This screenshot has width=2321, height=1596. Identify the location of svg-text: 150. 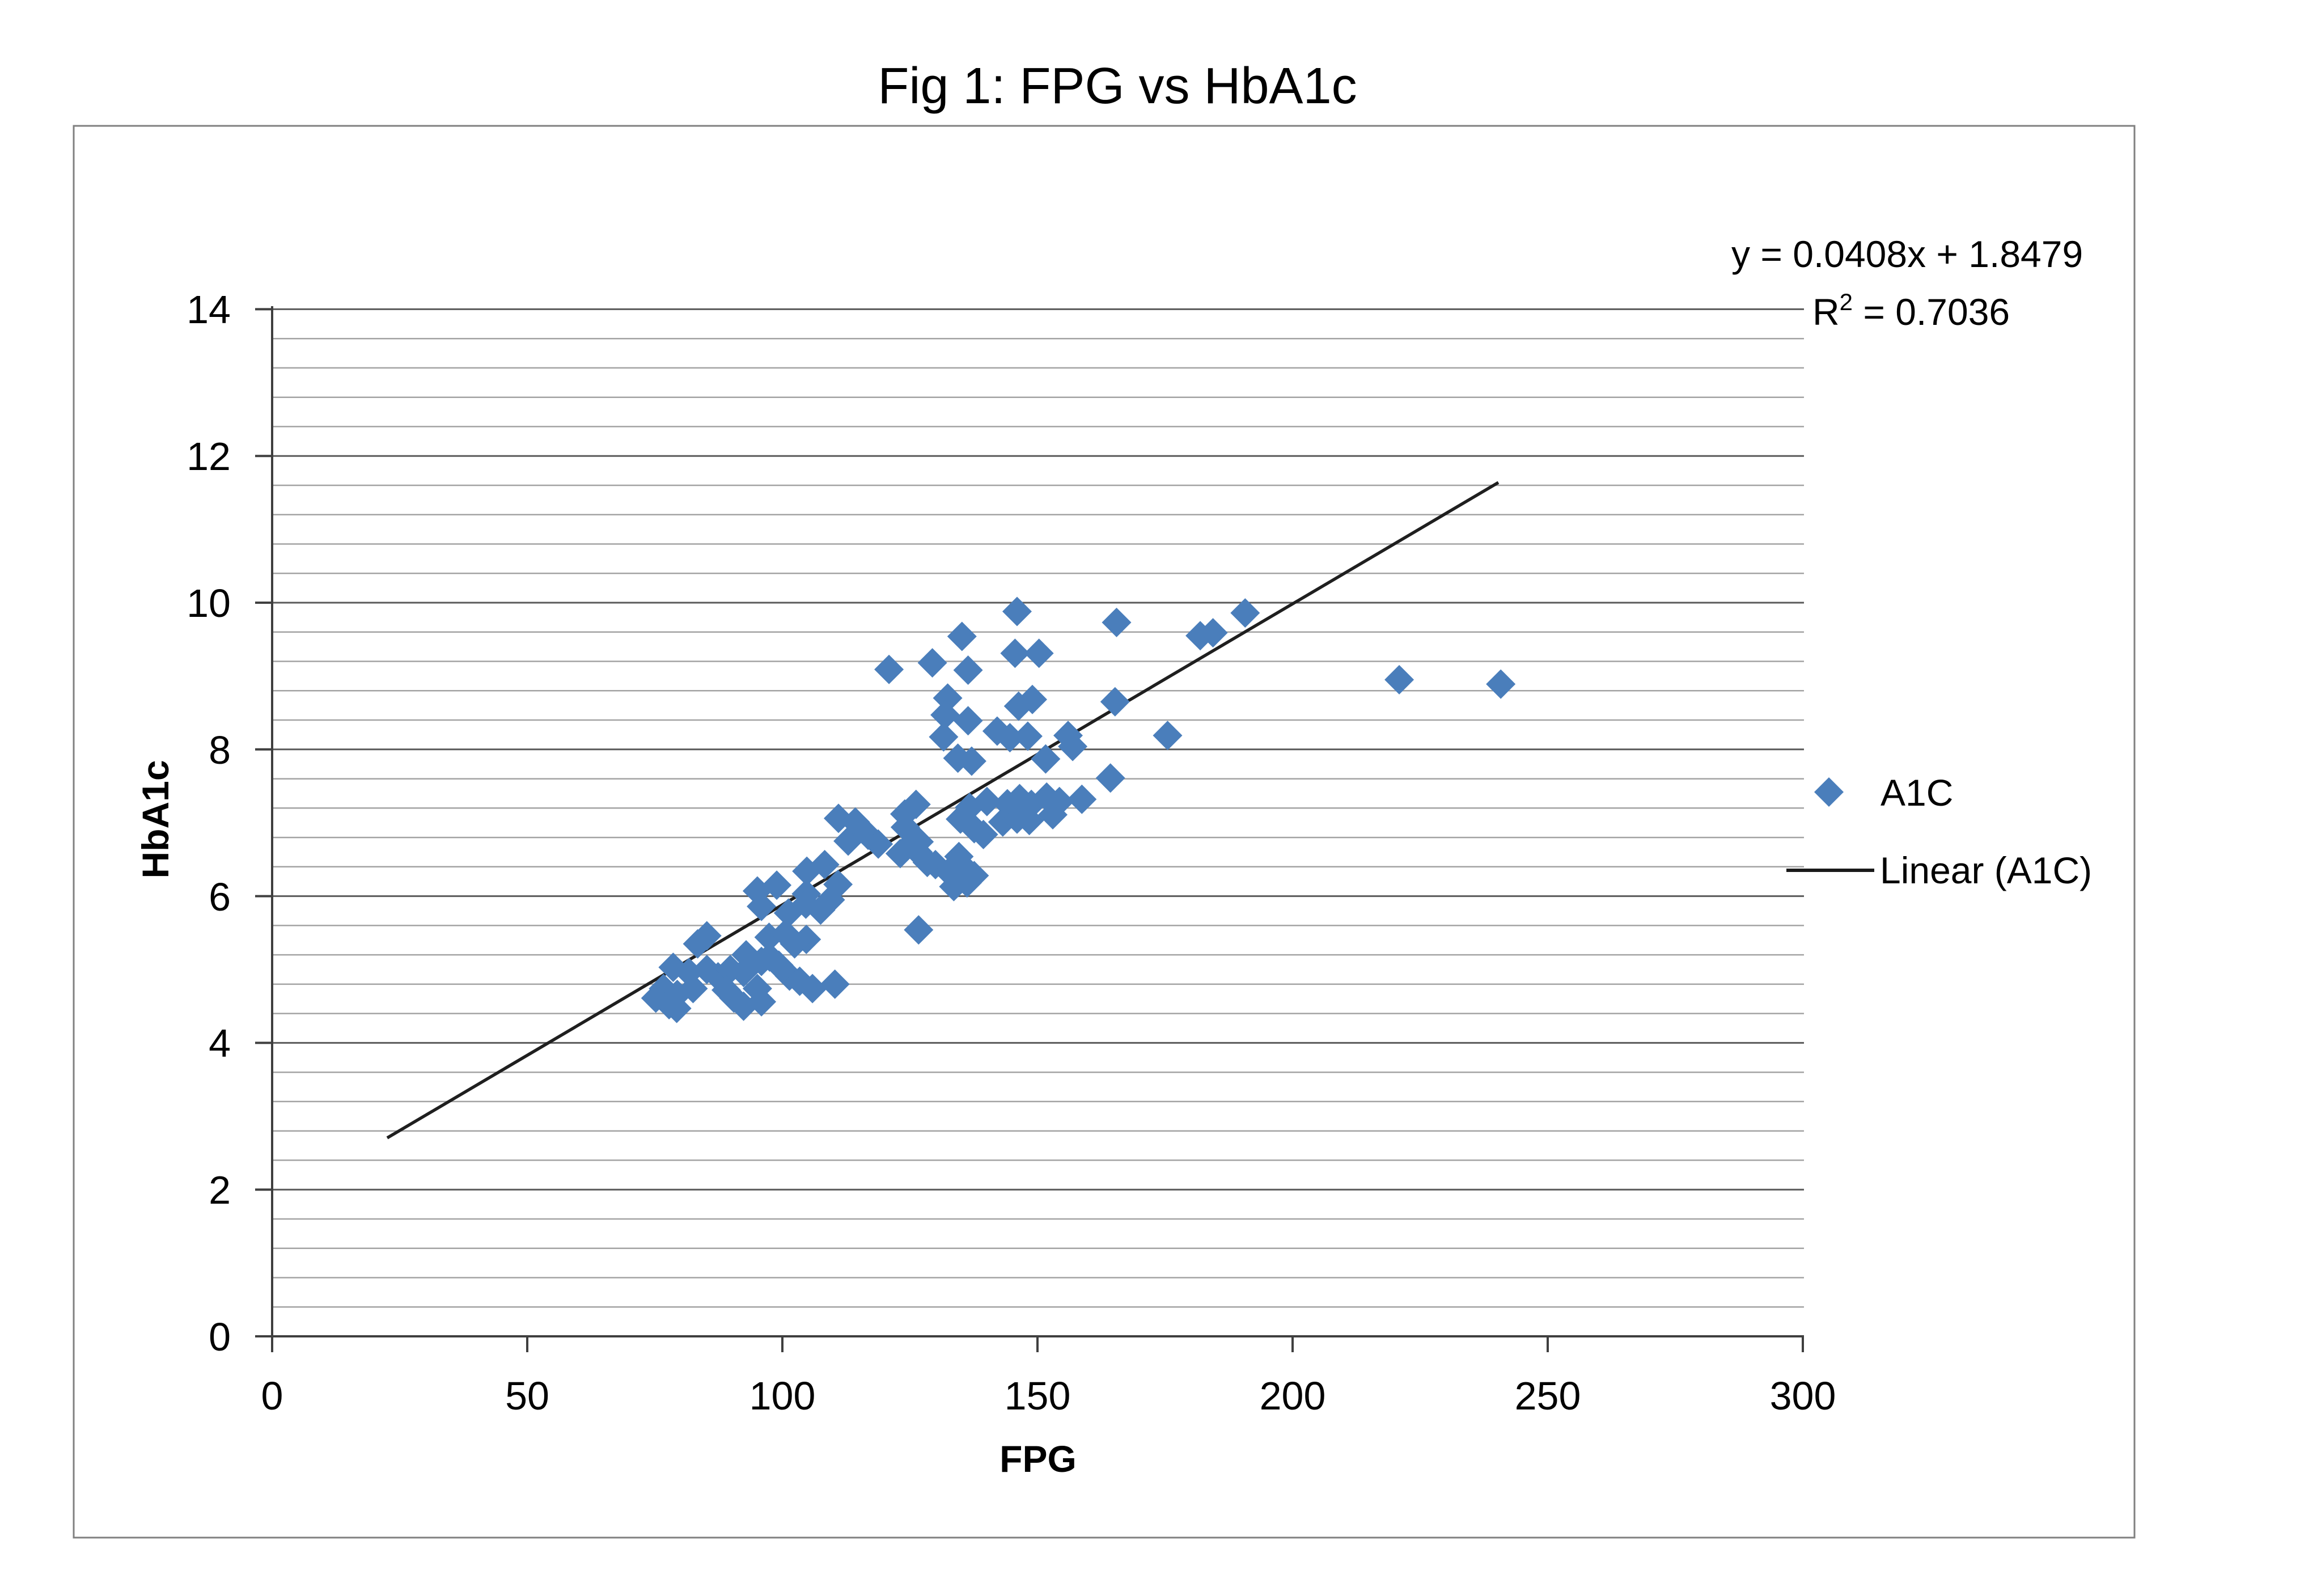
(1038, 1396).